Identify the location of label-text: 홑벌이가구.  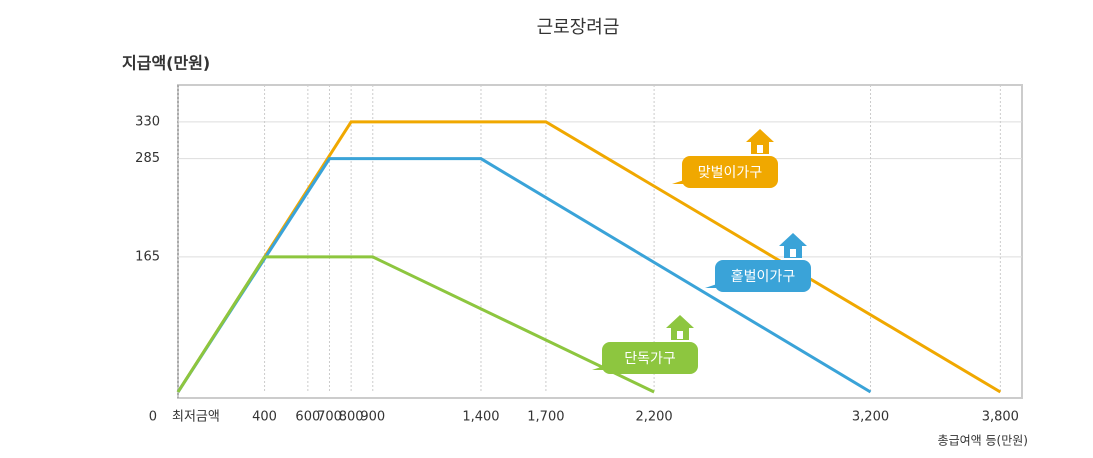
(763, 277).